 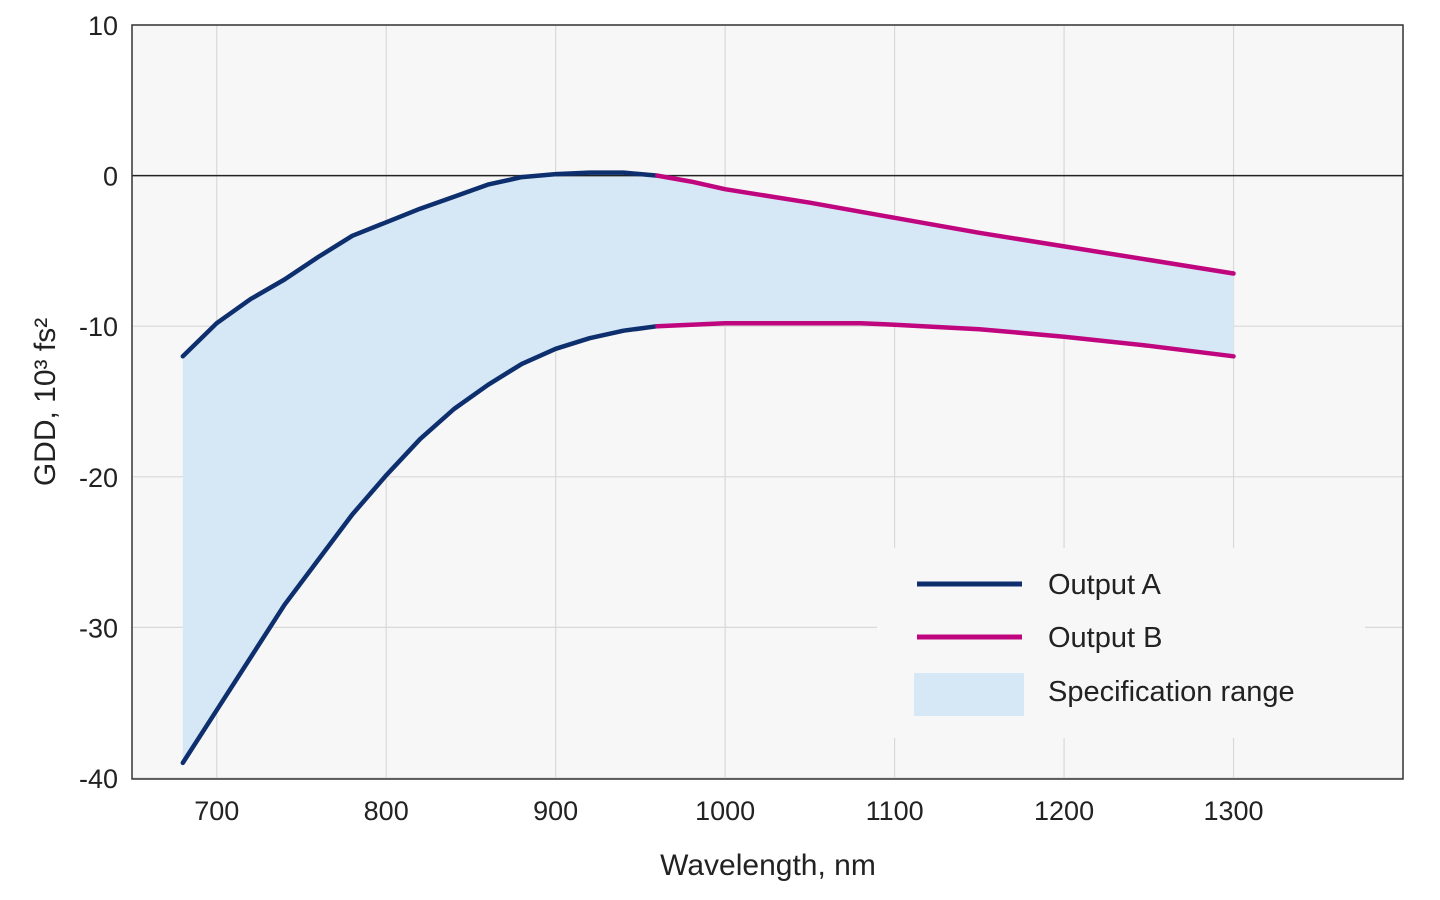 What do you see at coordinates (1105, 638) in the screenshot?
I see `legend-label-output-b: Output B` at bounding box center [1105, 638].